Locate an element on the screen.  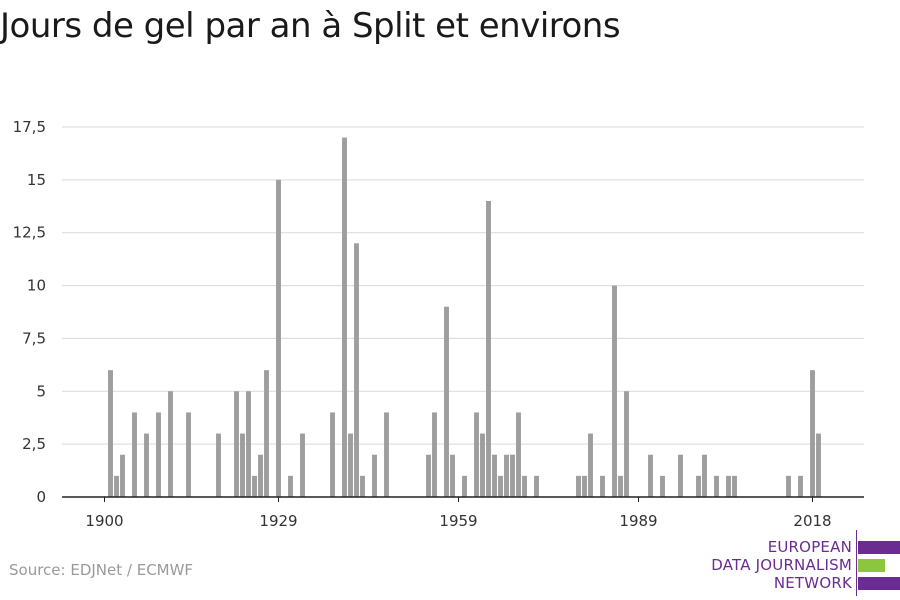
logo-bar-purple-top is located at coordinates (879, 547).